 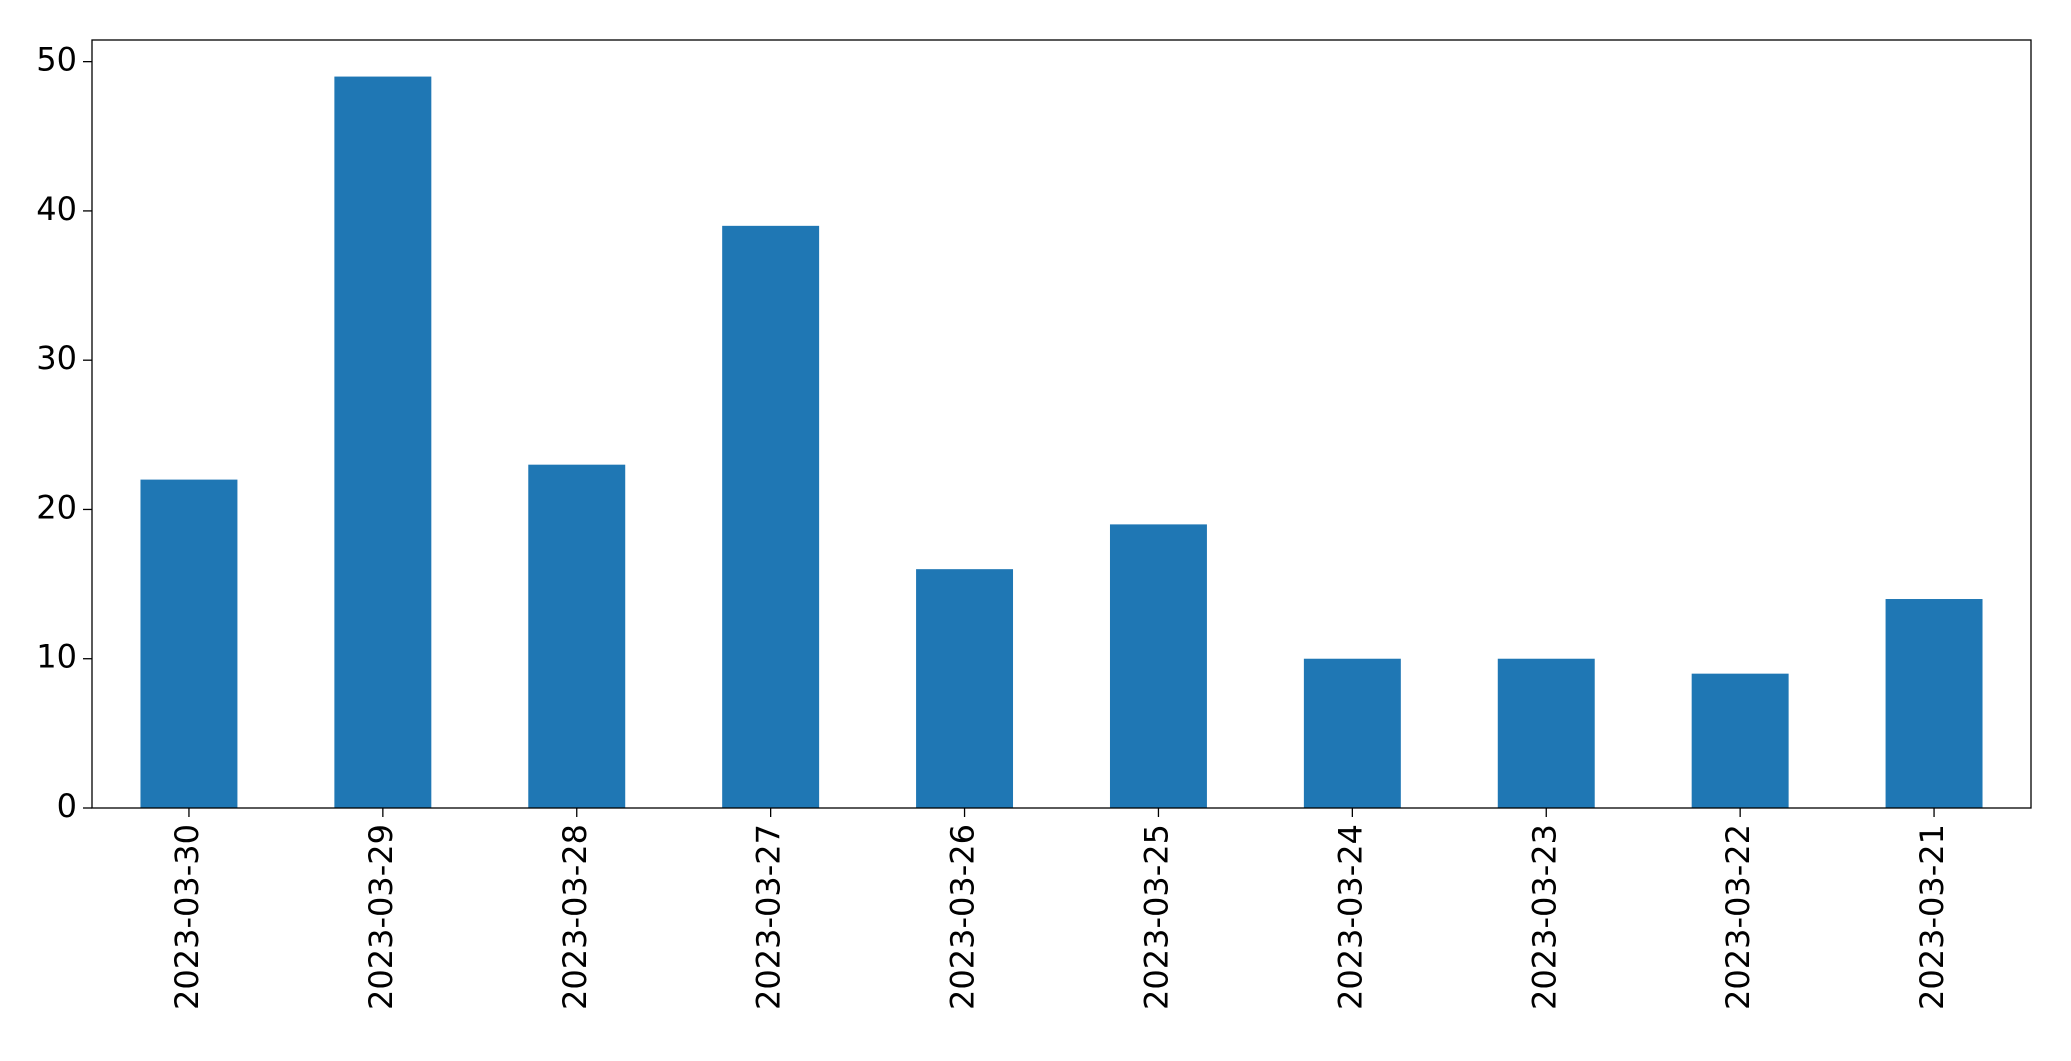 What do you see at coordinates (575, 917) in the screenshot?
I see `x-tick-label: 2023-03-28` at bounding box center [575, 917].